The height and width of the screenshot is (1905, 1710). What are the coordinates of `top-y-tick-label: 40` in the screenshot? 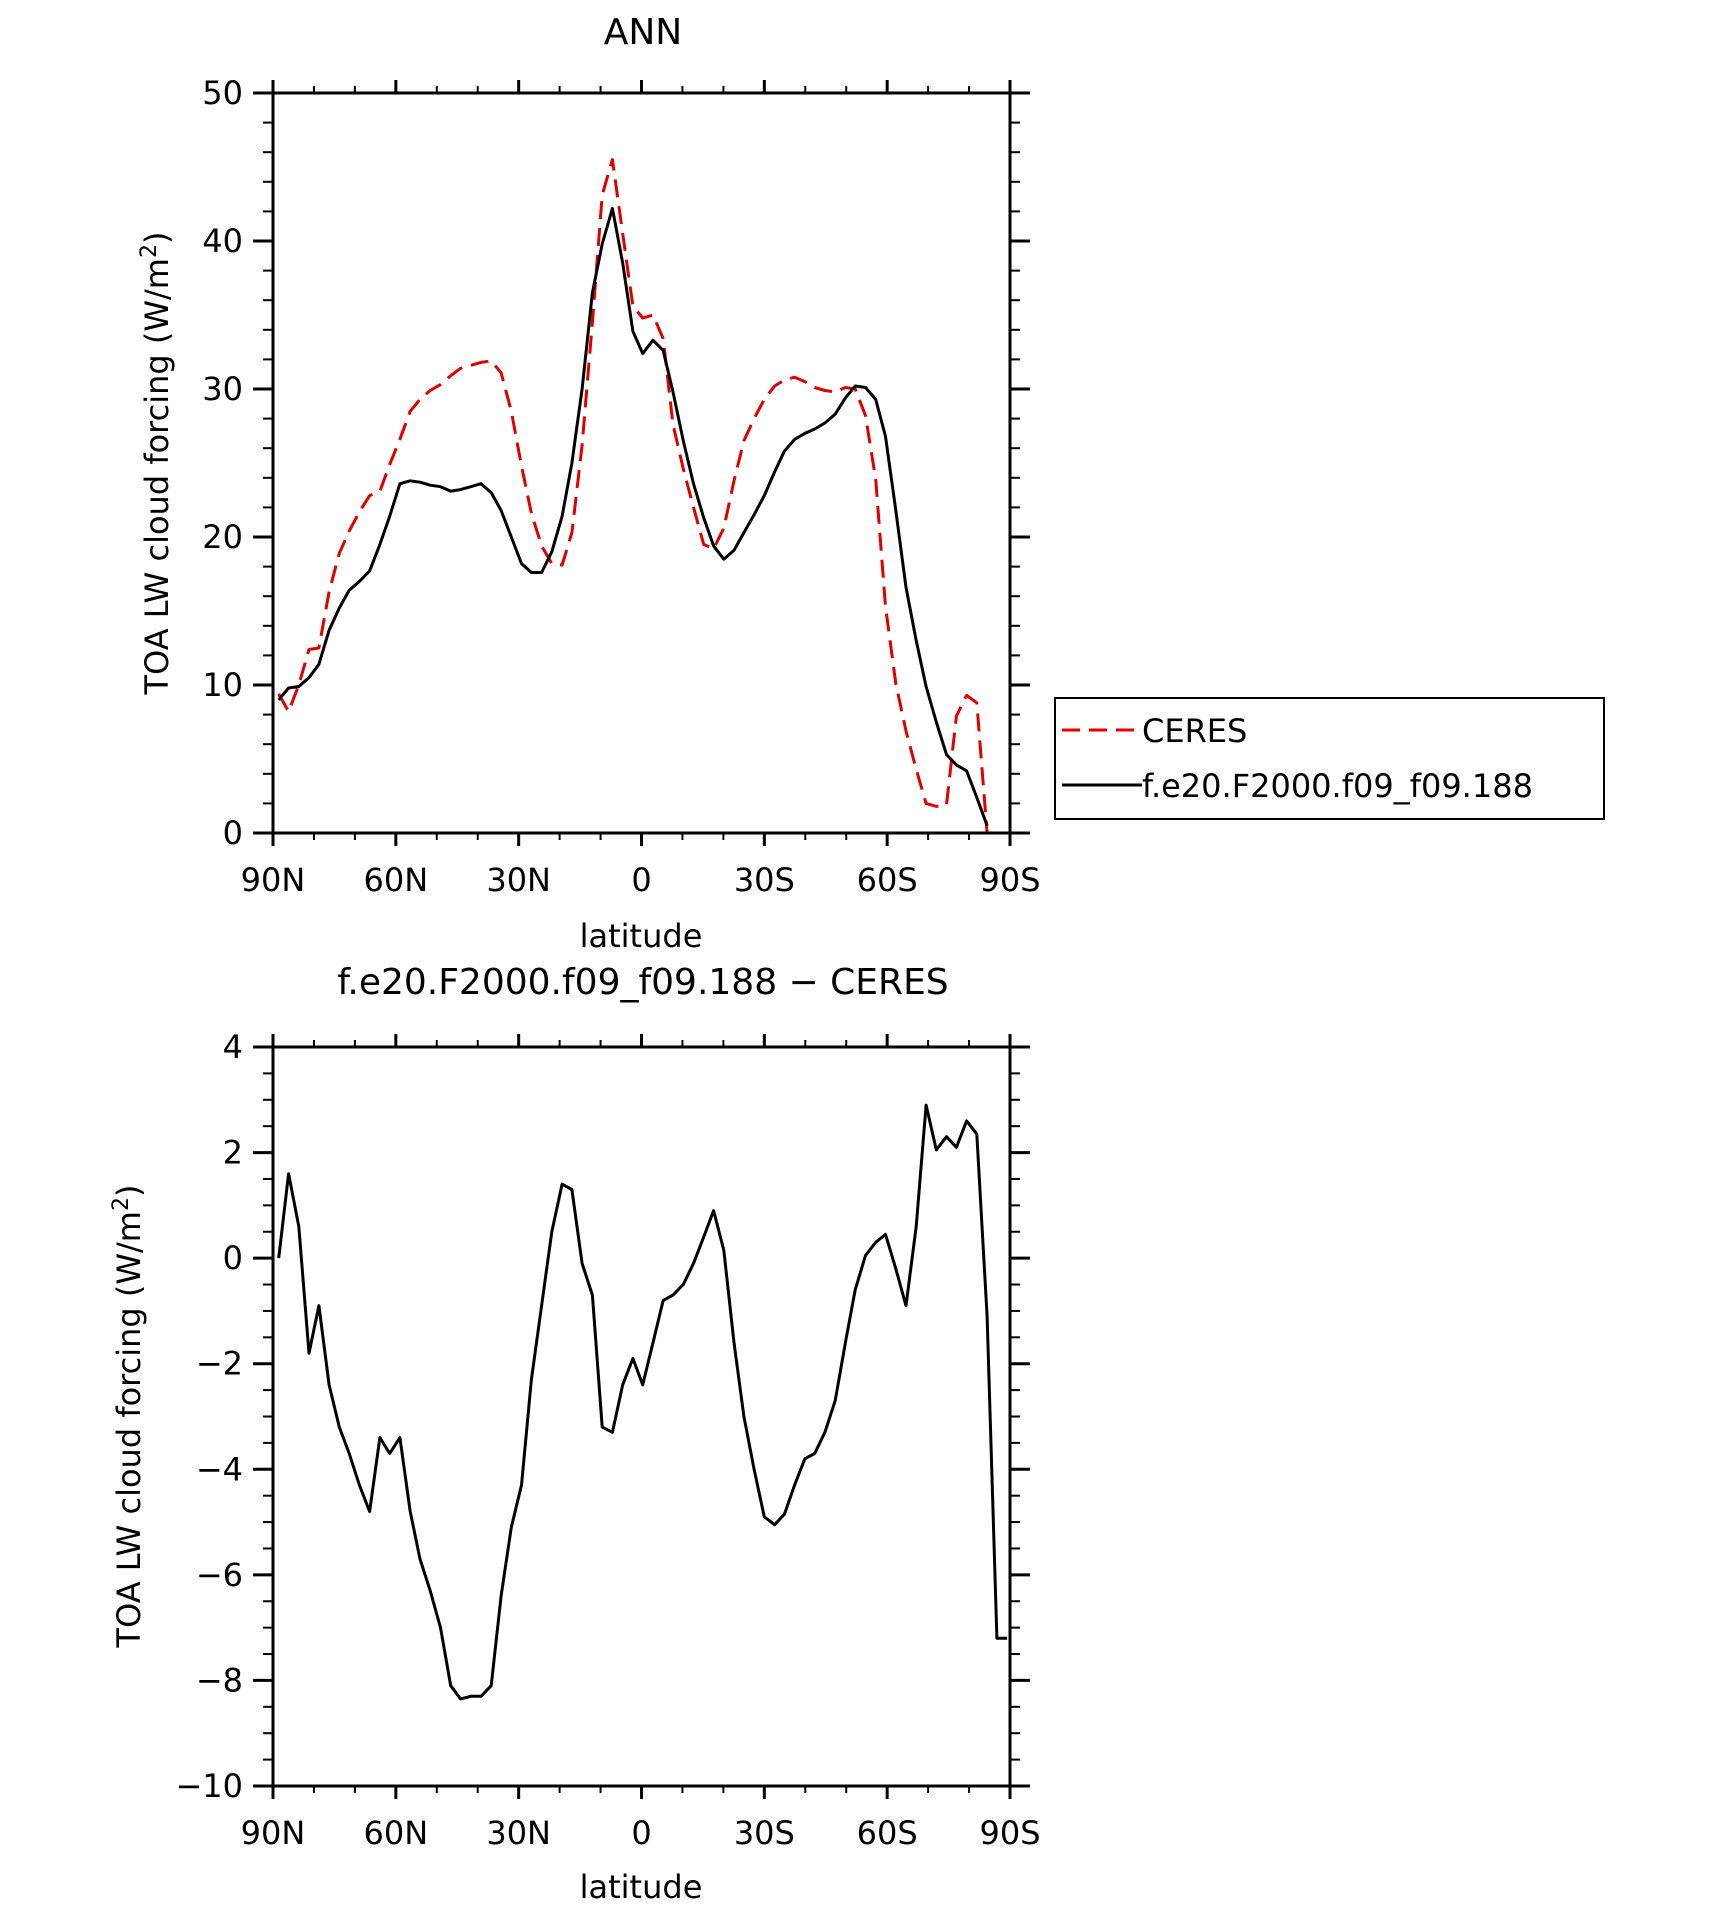 It's located at (222, 241).